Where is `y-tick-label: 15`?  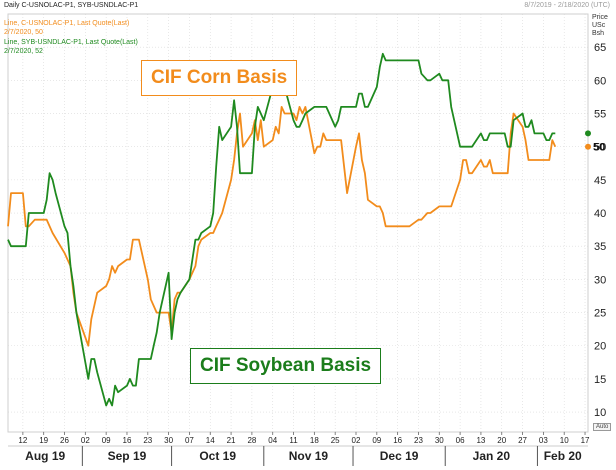 y-tick-label: 15 is located at coordinates (600, 380).